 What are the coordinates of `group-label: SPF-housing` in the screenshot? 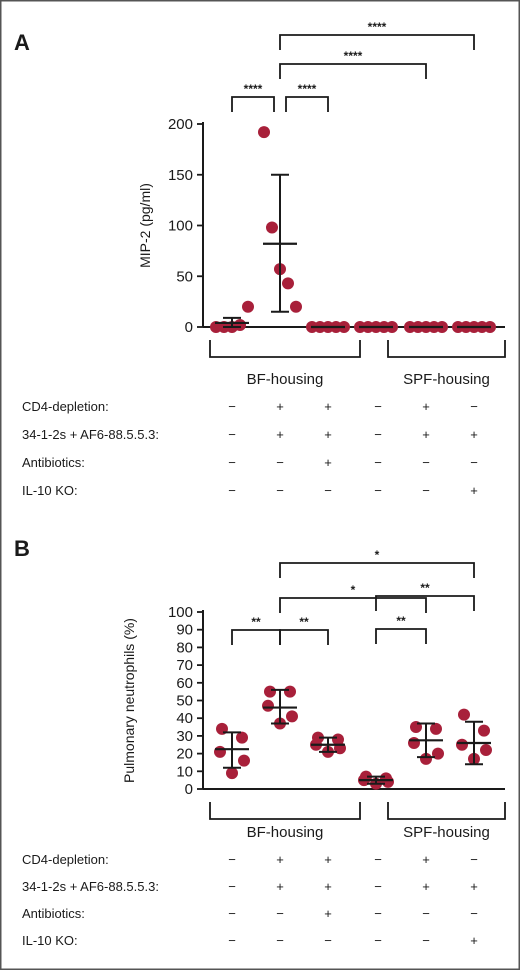 It's located at (446, 379).